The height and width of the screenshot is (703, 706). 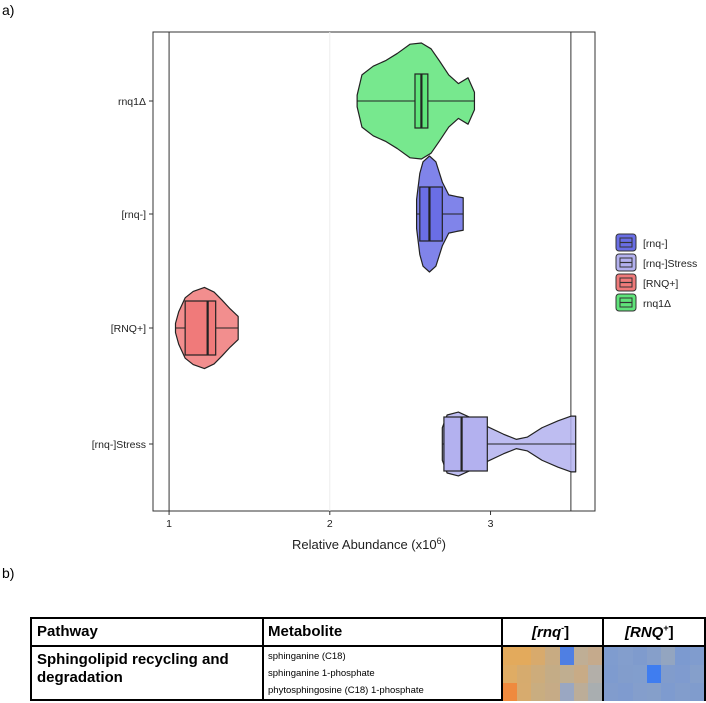 I want to click on legend-label-rnq-stress: [rnq-]Stress, so click(x=670, y=264).